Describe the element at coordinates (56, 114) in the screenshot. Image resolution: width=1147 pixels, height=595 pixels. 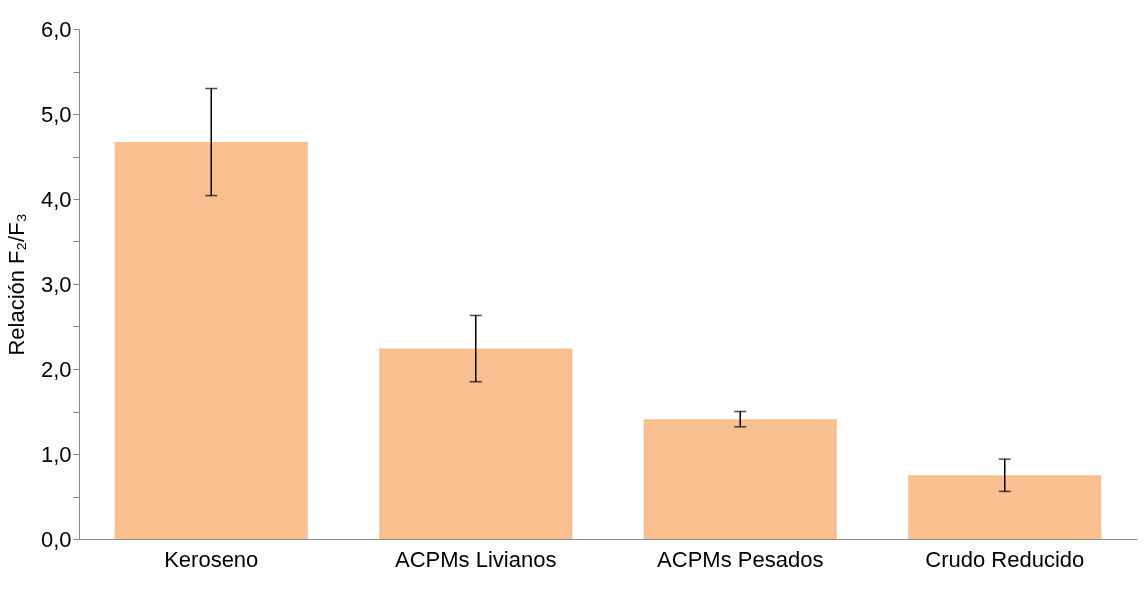
I see `y-tick-label: 5,0` at that location.